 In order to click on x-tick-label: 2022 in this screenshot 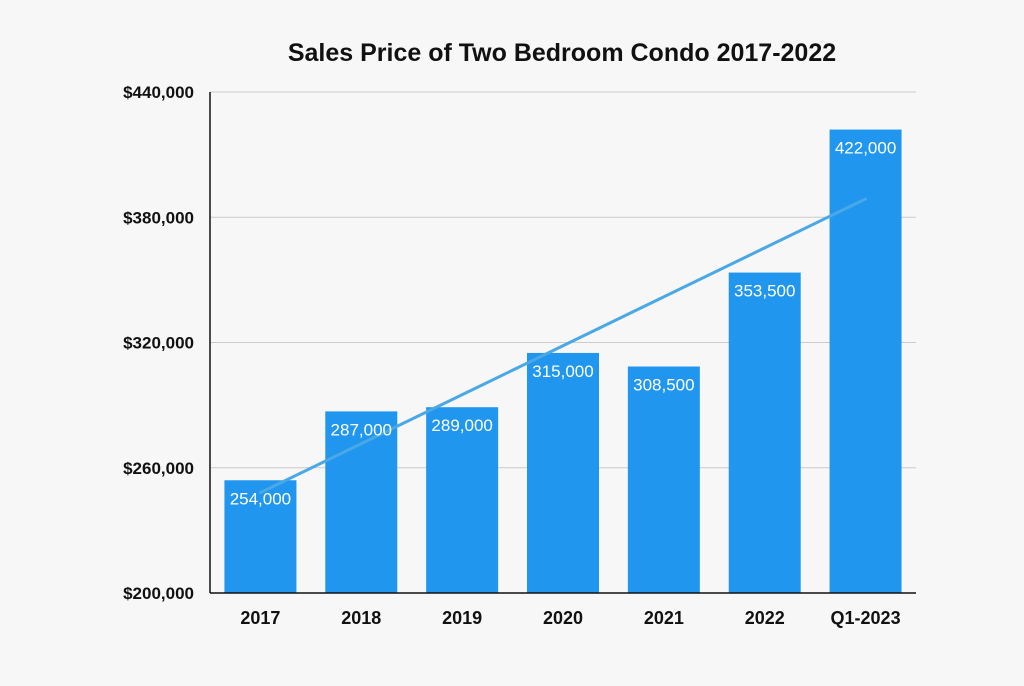, I will do `click(765, 618)`.